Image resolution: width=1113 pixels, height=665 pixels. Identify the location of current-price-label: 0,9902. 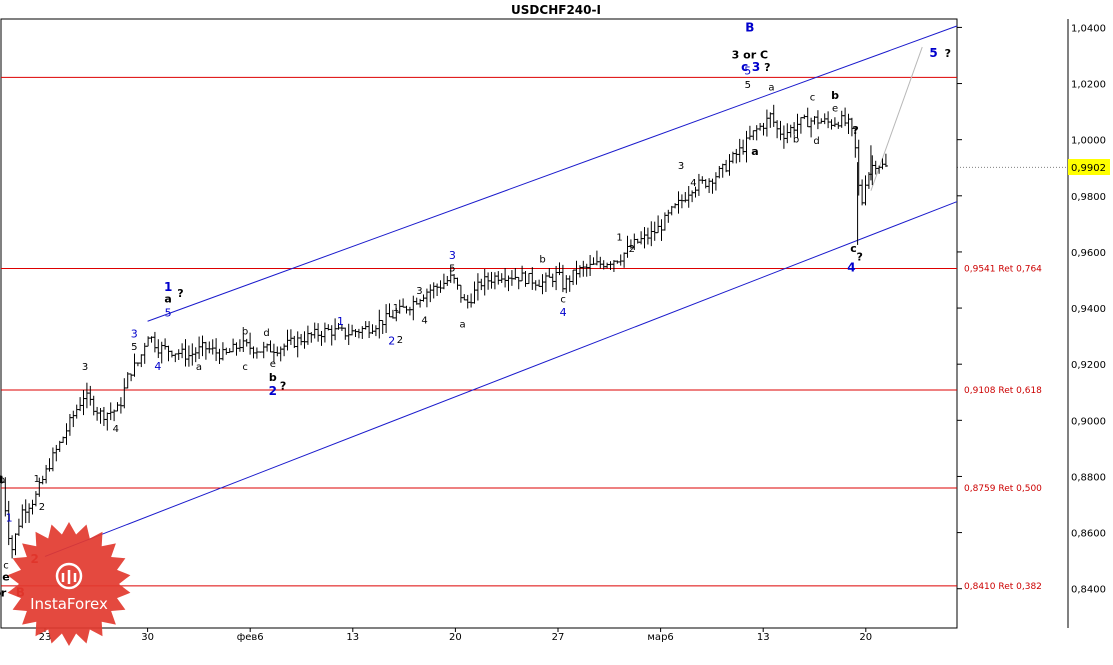
(1088, 168).